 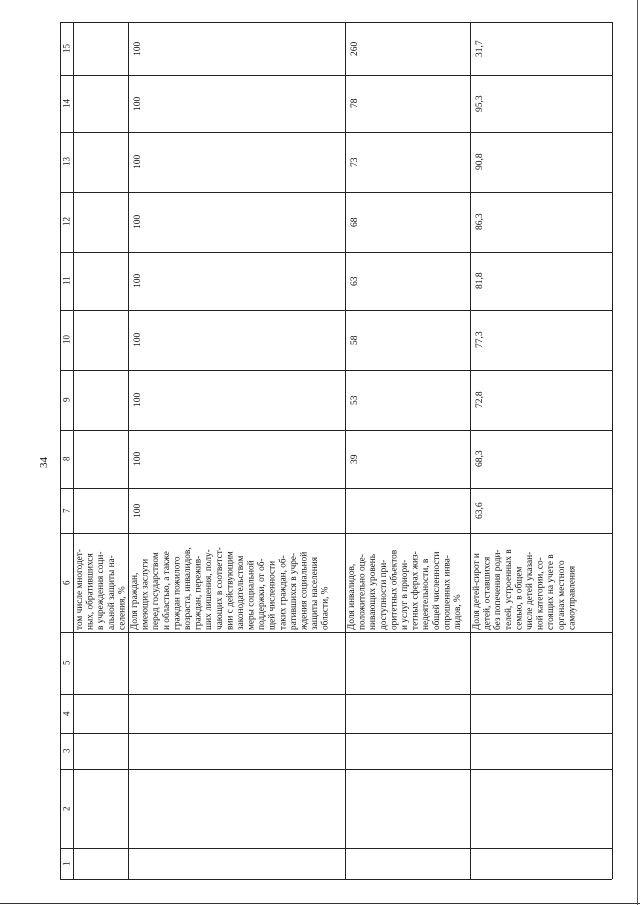 I want to click on column-header: 11, so click(x=66, y=281).